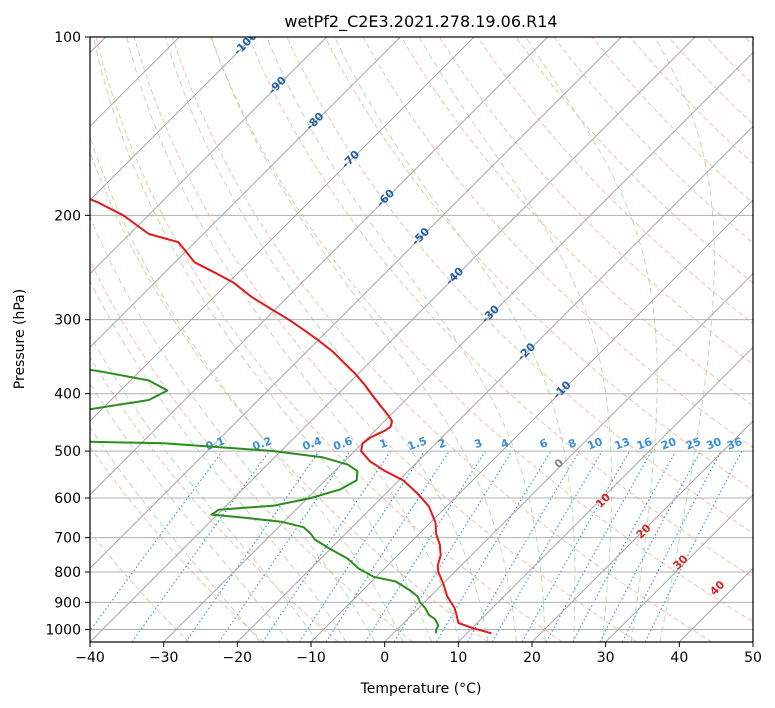 The width and height of the screenshot is (775, 708). I want to click on mixing-ratio-label: 0.6, so click(343, 443).